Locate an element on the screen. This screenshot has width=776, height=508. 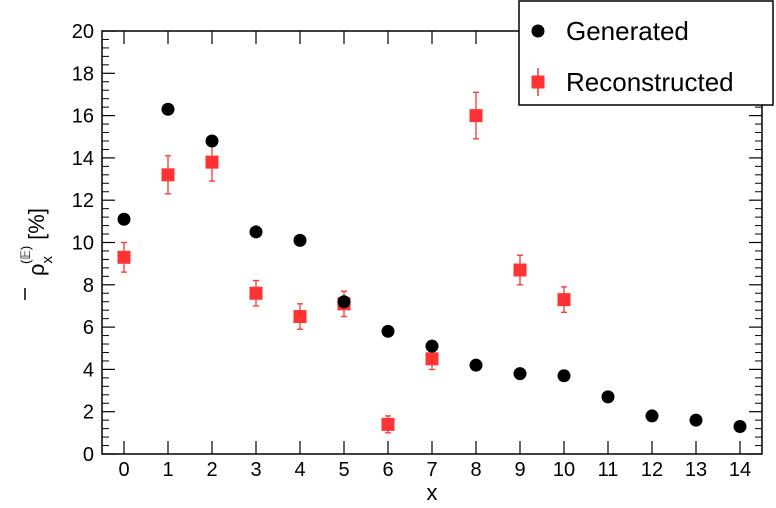
x-tick-label: 3 is located at coordinates (255, 470).